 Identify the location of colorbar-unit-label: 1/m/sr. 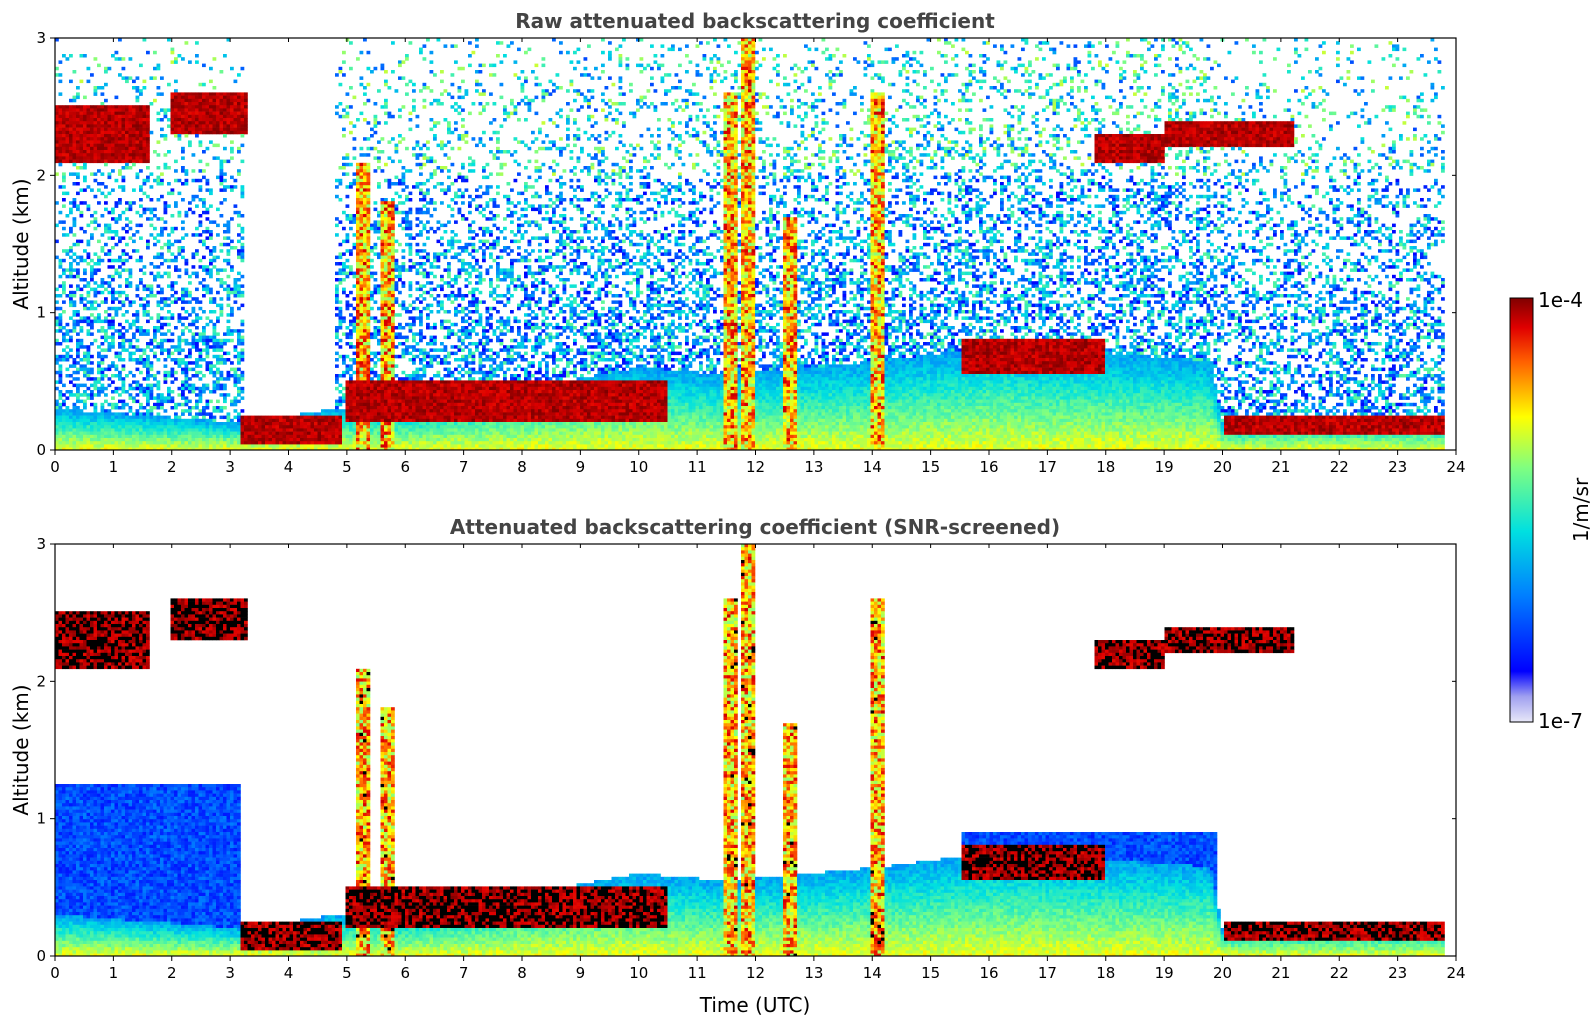
(1581, 509).